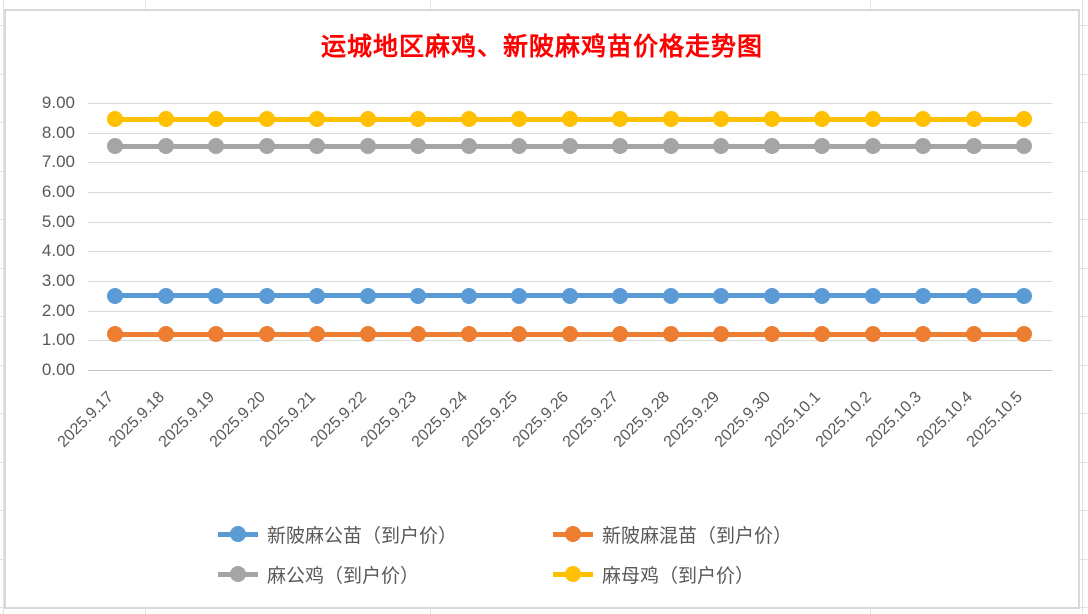 The image size is (1088, 614). I want to click on legend-item: 新陂麻混苗（到户价）, so click(720, 534).